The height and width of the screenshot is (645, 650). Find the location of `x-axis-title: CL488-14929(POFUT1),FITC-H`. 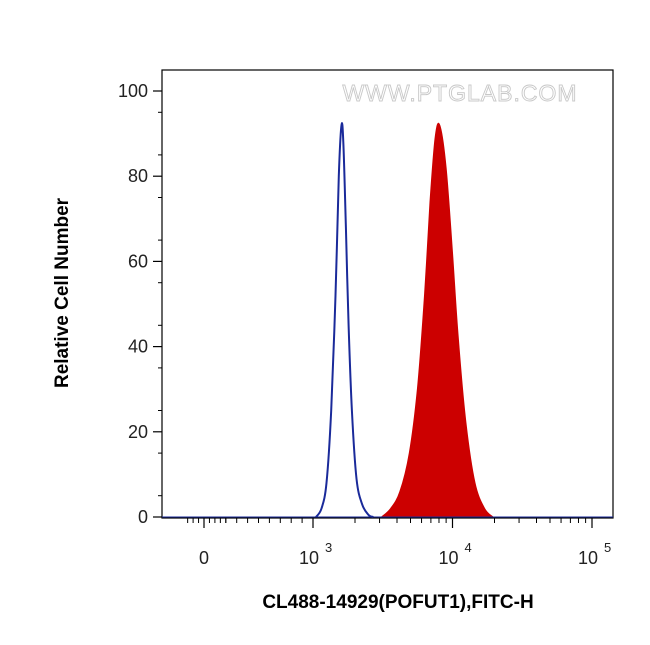

x-axis-title: CL488-14929(POFUT1),FITC-H is located at coordinates (397, 602).